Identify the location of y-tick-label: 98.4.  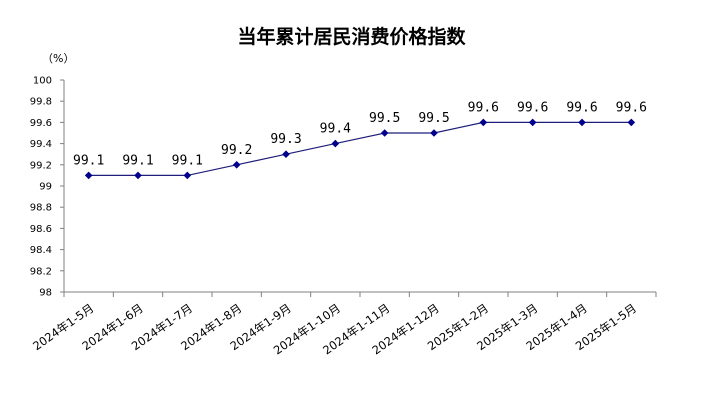
(41, 250).